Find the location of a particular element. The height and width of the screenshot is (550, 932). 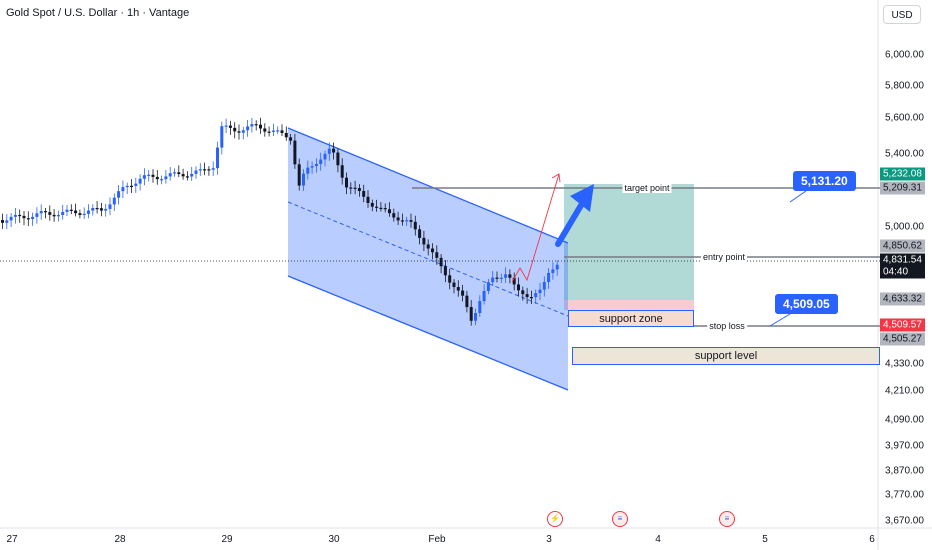

x-tick: 29 is located at coordinates (227, 539).